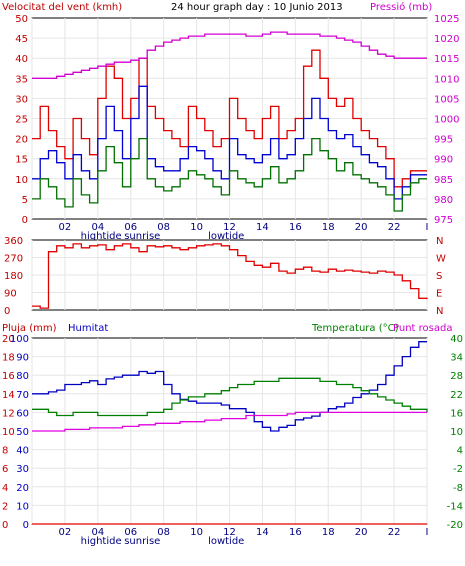 The image size is (465, 566). I want to click on humidity-tick-label: 50, so click(22, 432).